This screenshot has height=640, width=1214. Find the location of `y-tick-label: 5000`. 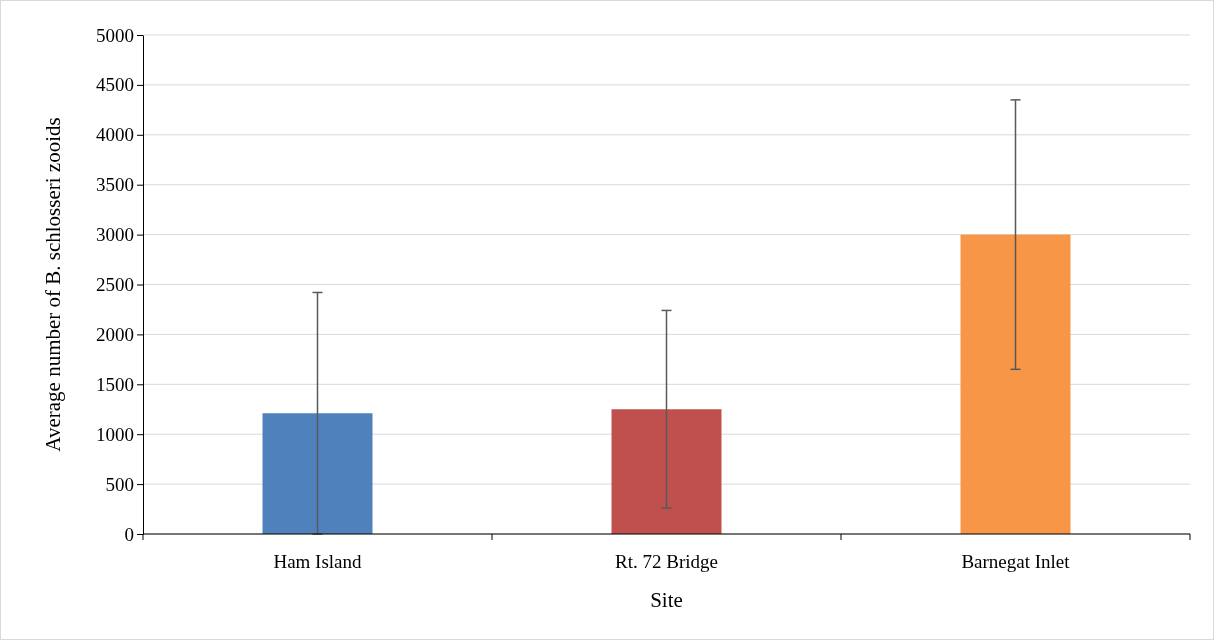

y-tick-label: 5000 is located at coordinates (115, 35).